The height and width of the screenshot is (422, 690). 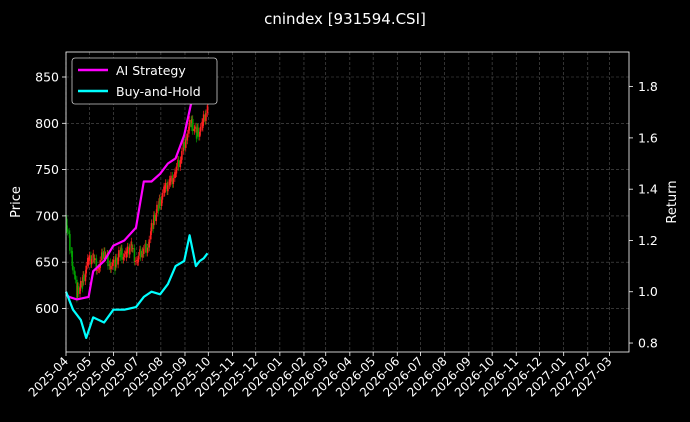 I want to click on ai-strategy-line, so click(x=137, y=183).